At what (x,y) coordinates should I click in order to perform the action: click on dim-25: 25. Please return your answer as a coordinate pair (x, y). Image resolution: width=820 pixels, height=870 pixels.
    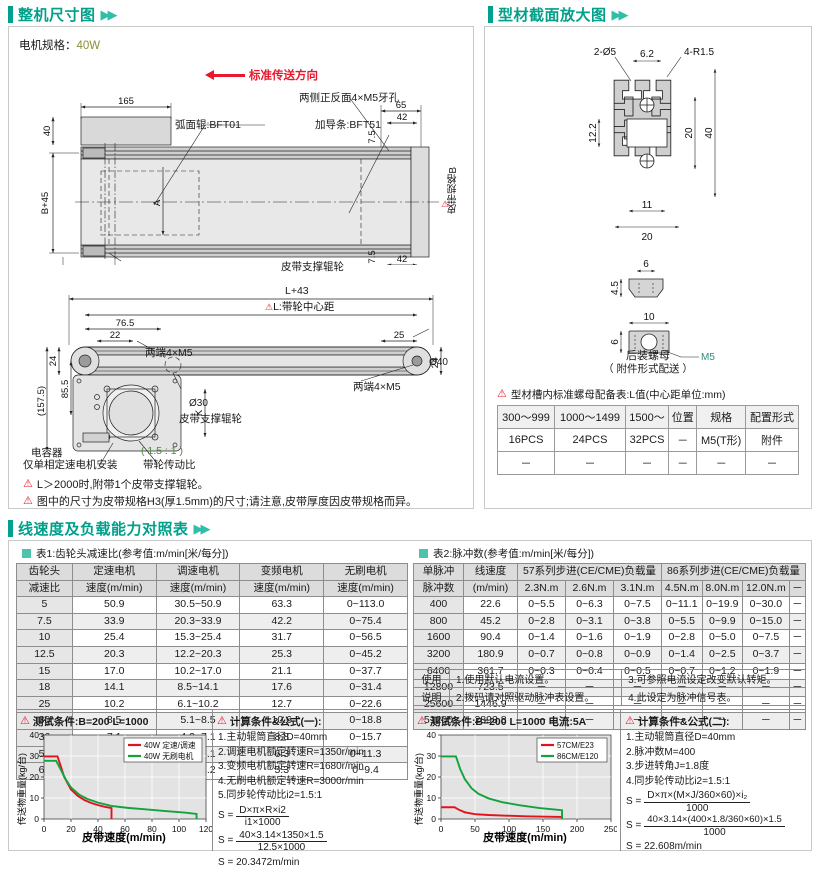
    Looking at the image, I should click on (399, 335).